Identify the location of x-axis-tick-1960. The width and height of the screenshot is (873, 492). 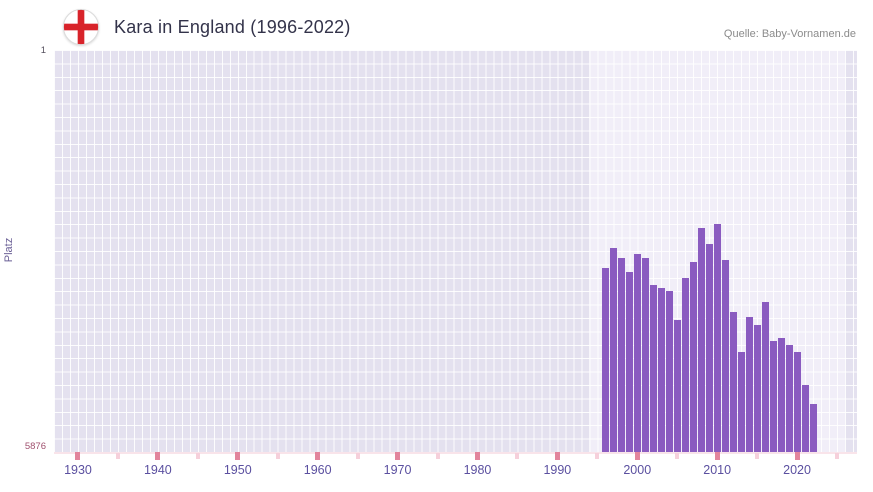
(318, 456).